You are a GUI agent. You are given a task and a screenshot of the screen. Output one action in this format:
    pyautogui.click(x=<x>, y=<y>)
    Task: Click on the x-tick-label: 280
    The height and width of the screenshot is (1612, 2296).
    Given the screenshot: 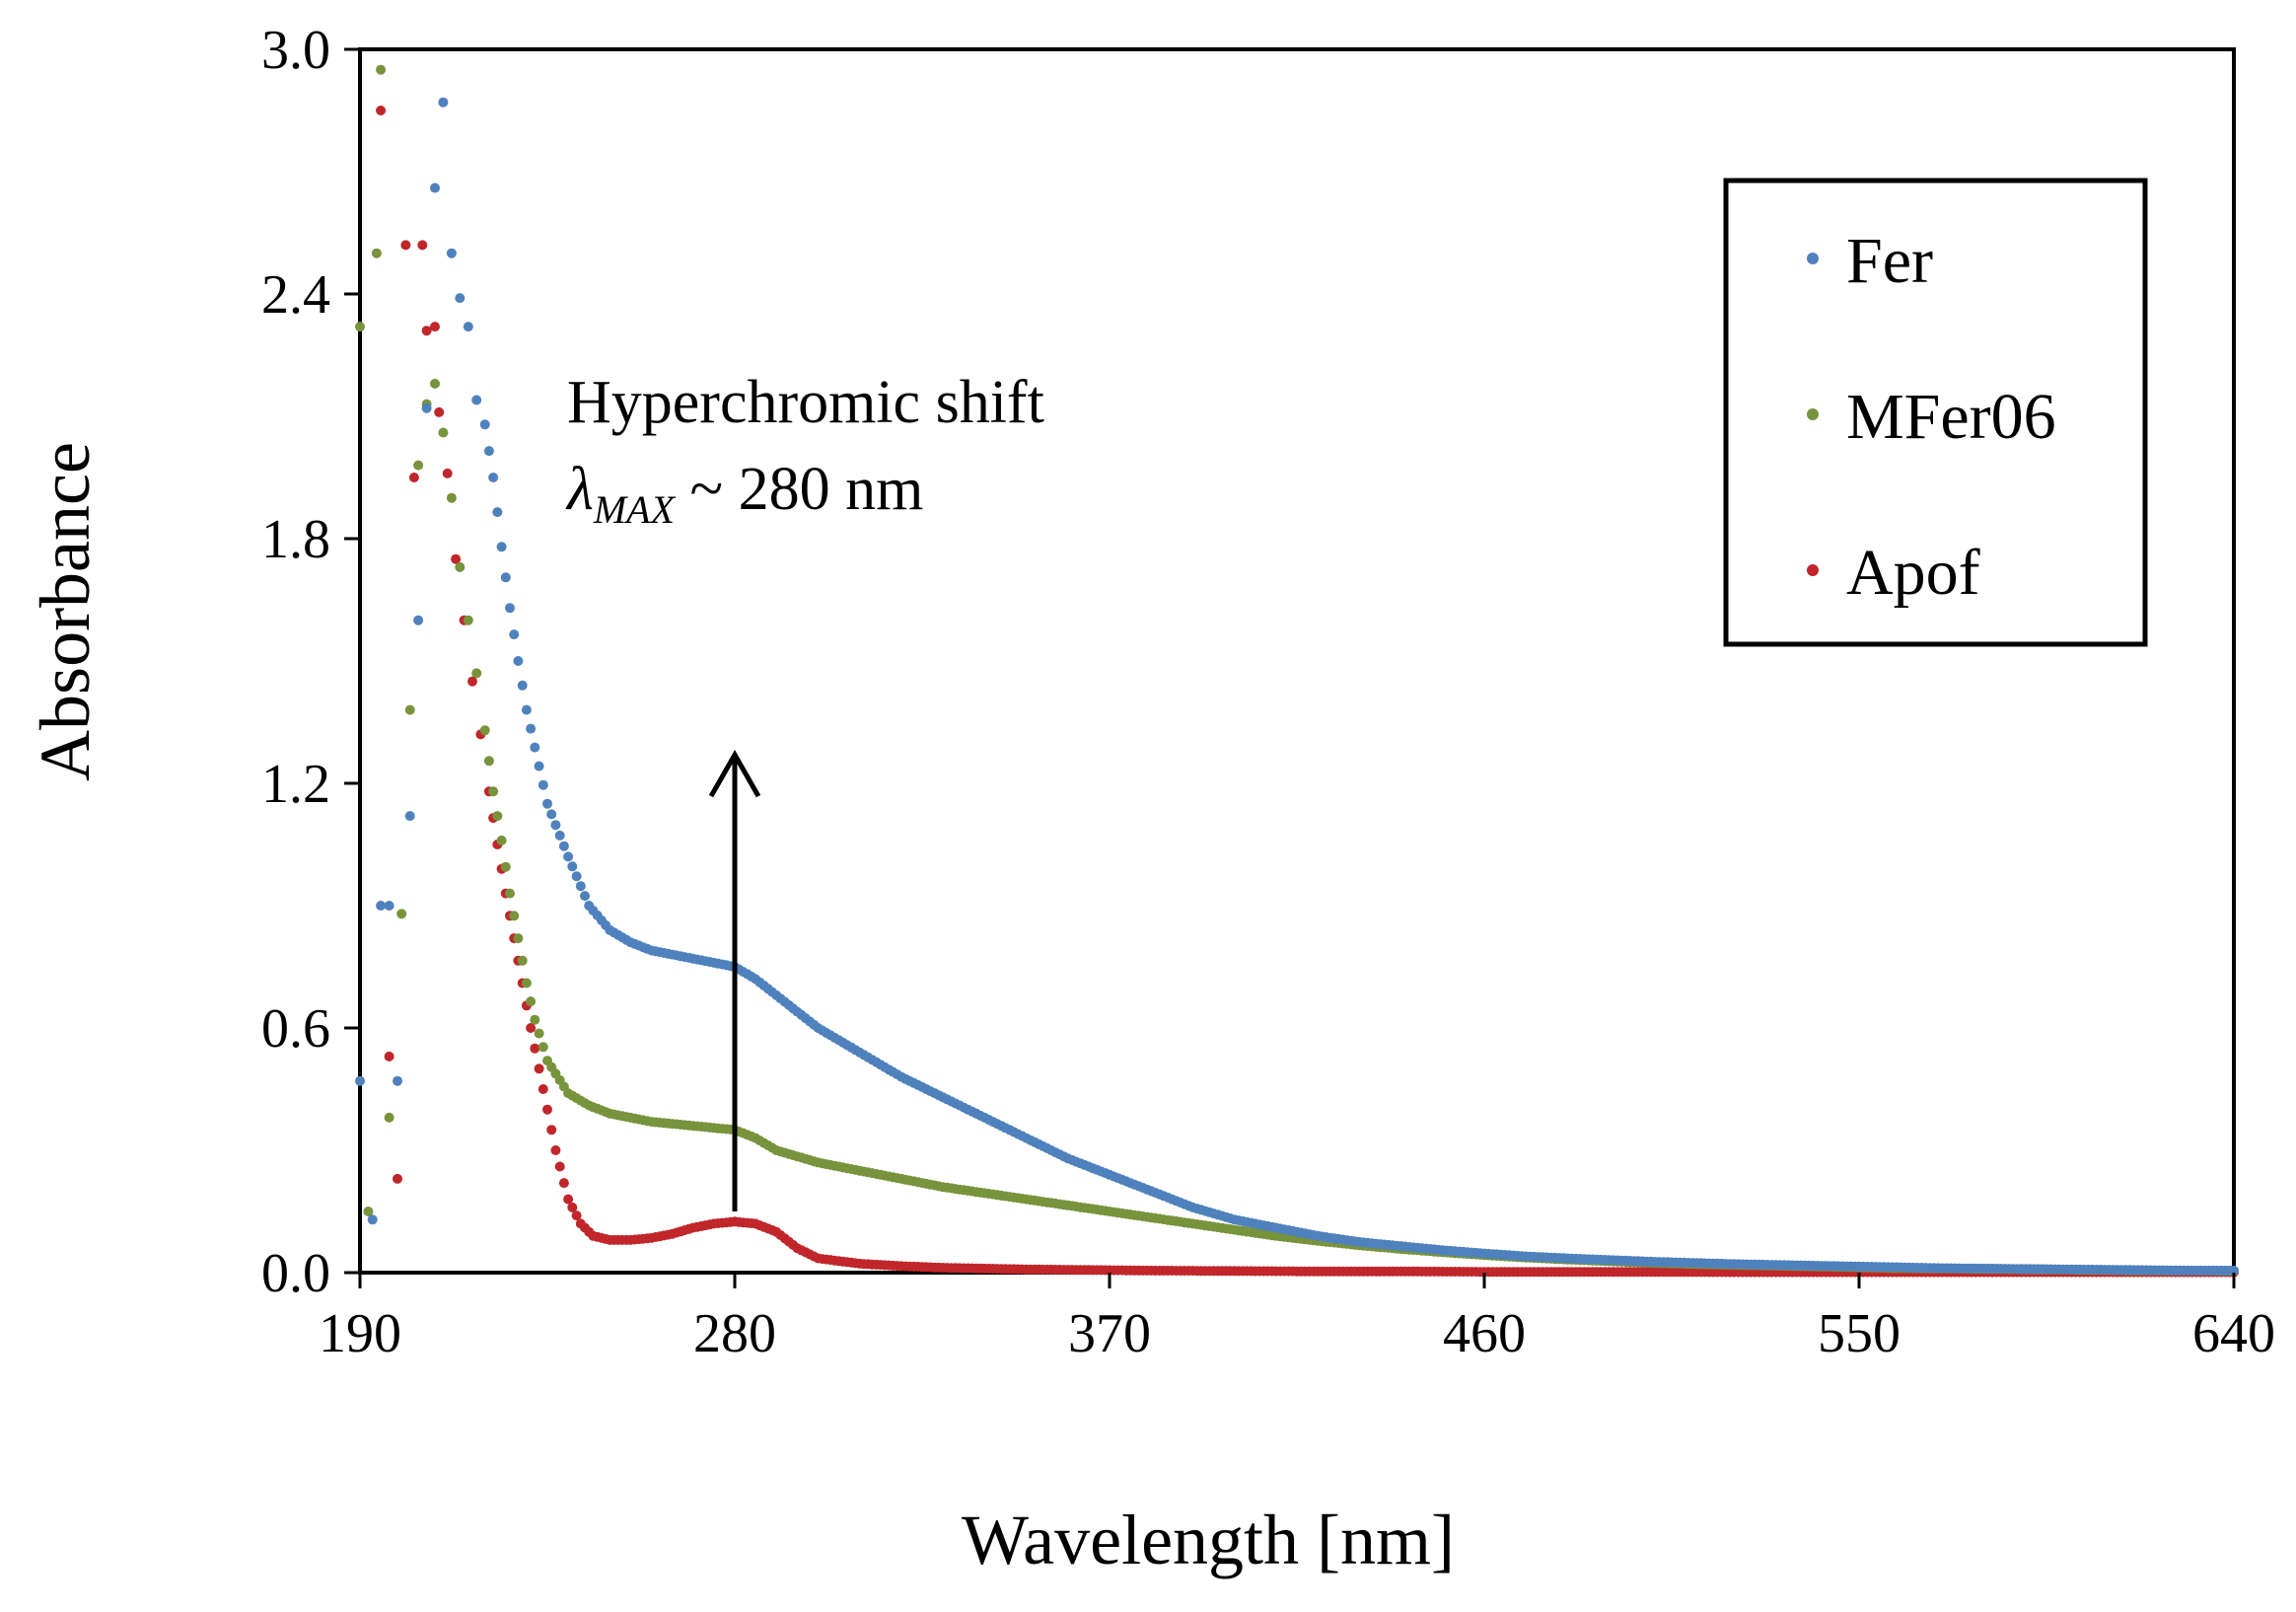 What is the action you would take?
    pyautogui.click(x=735, y=1333)
    